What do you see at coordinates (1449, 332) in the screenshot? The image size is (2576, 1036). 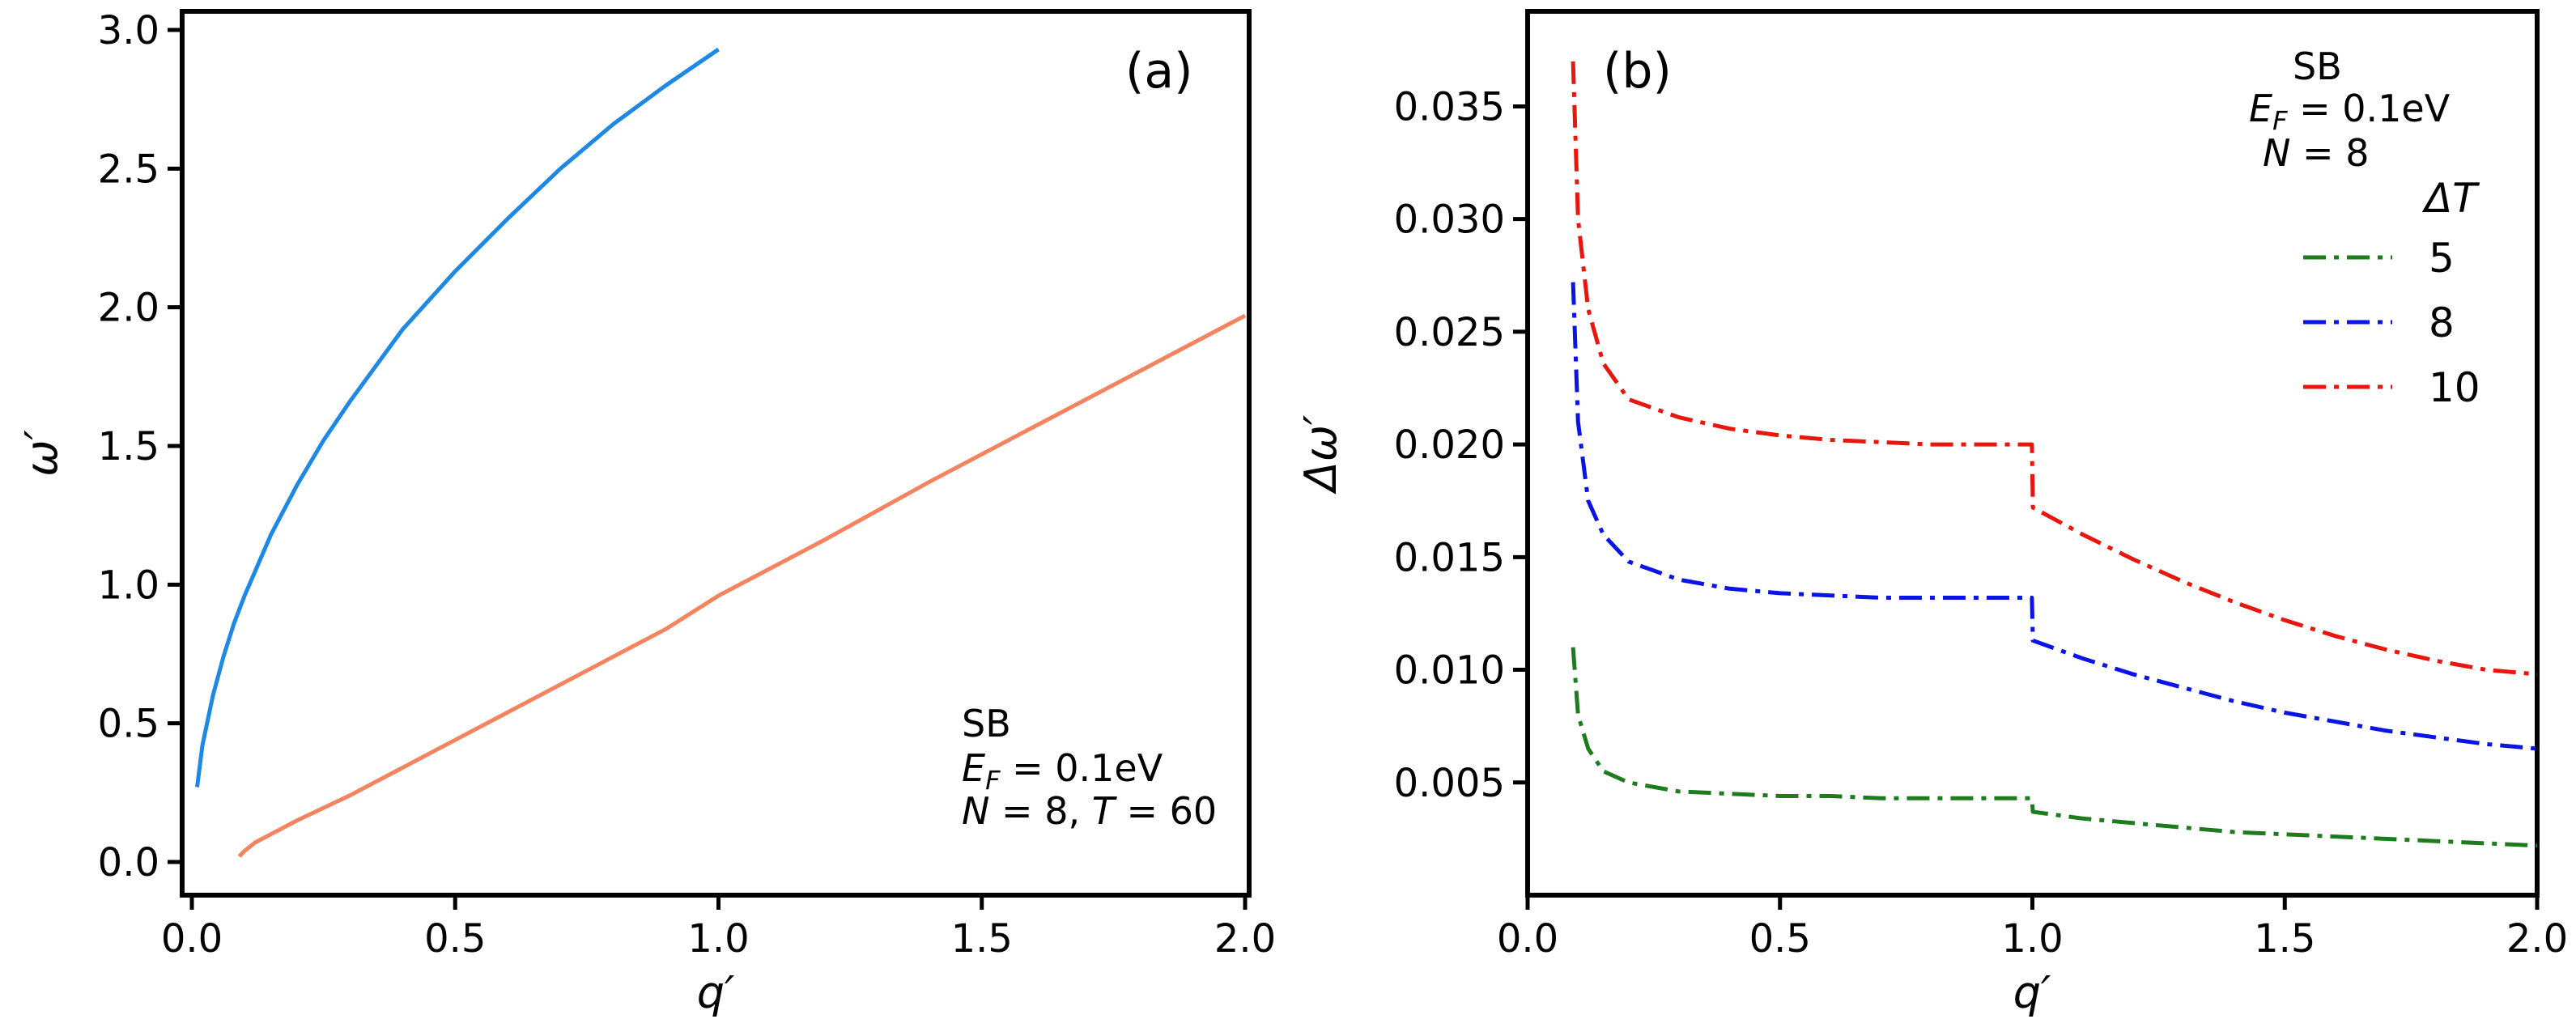 I see `panel-b-ytick-label: 0.025` at bounding box center [1449, 332].